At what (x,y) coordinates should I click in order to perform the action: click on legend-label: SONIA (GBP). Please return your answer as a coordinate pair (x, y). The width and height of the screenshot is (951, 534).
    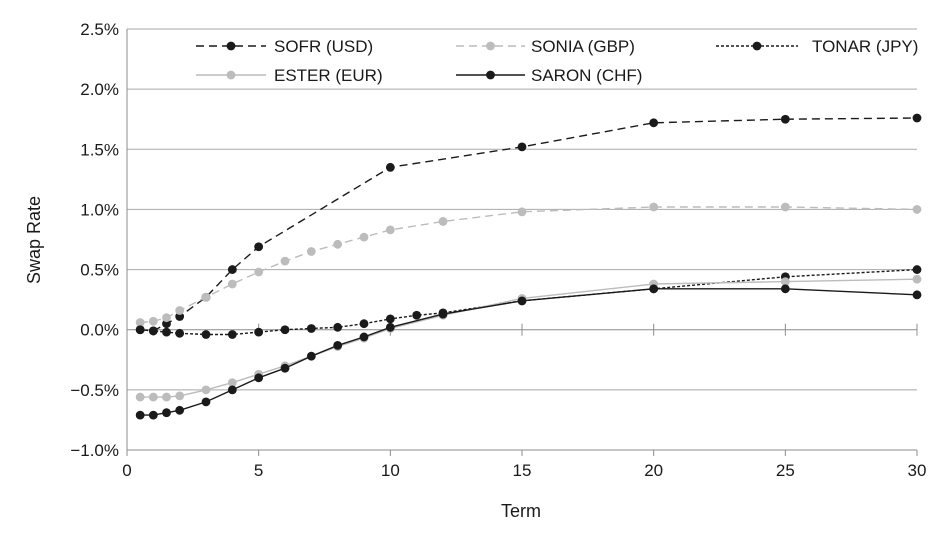
    Looking at the image, I should click on (583, 46).